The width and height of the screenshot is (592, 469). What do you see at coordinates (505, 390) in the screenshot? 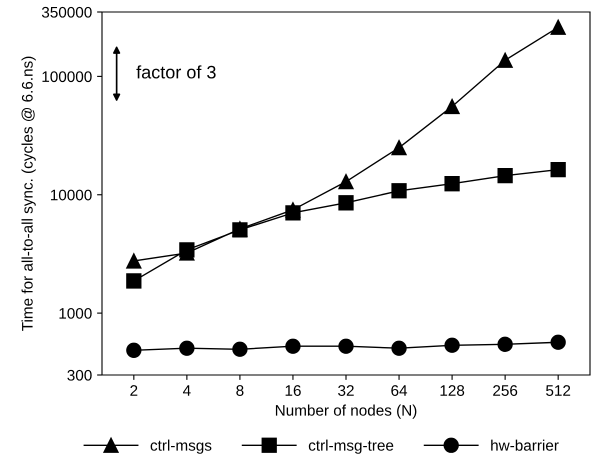
I see `x-tick-label: 256` at bounding box center [505, 390].